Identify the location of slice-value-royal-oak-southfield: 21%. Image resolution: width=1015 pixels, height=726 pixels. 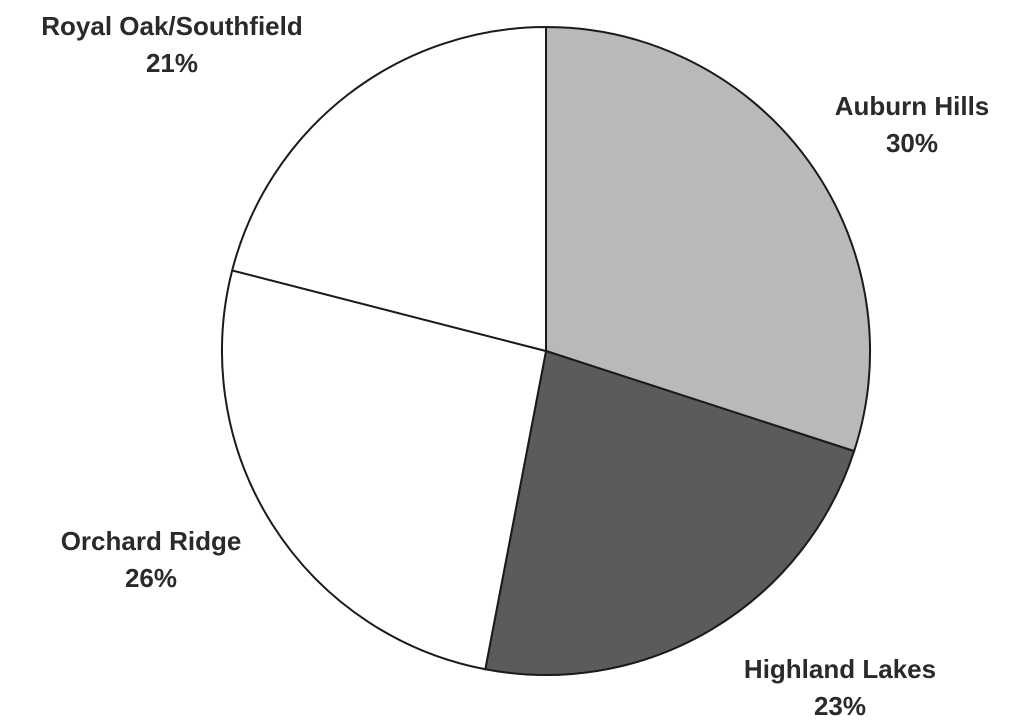
(172, 63).